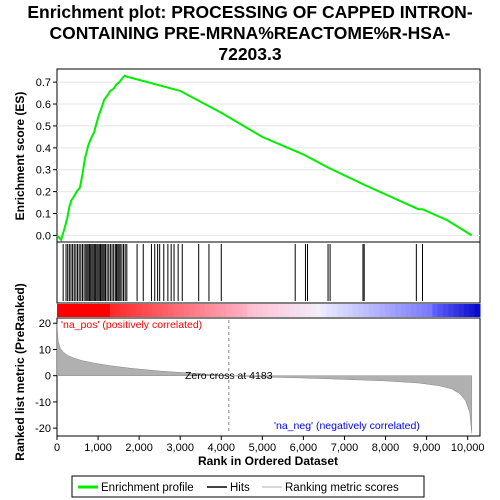 The height and width of the screenshot is (500, 500). What do you see at coordinates (345, 448) in the screenshot?
I see `rank-xtick-label: 7,000` at bounding box center [345, 448].